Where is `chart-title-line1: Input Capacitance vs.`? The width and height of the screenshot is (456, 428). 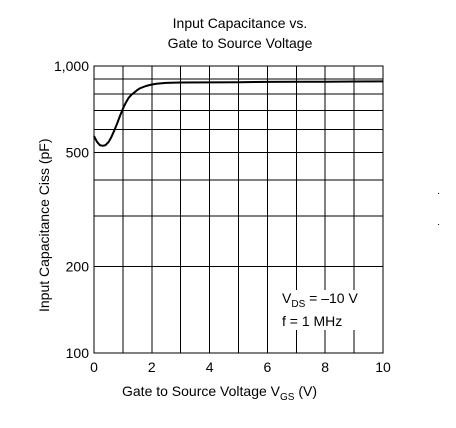 chart-title-line1: Input Capacitance vs. is located at coordinates (240, 23).